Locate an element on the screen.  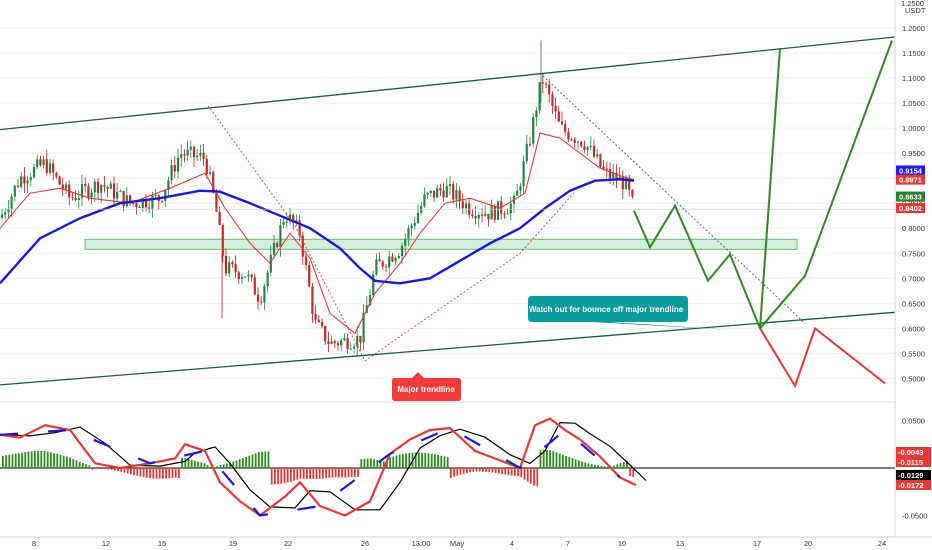
price-tick-label: 0.8000 is located at coordinates (913, 228).